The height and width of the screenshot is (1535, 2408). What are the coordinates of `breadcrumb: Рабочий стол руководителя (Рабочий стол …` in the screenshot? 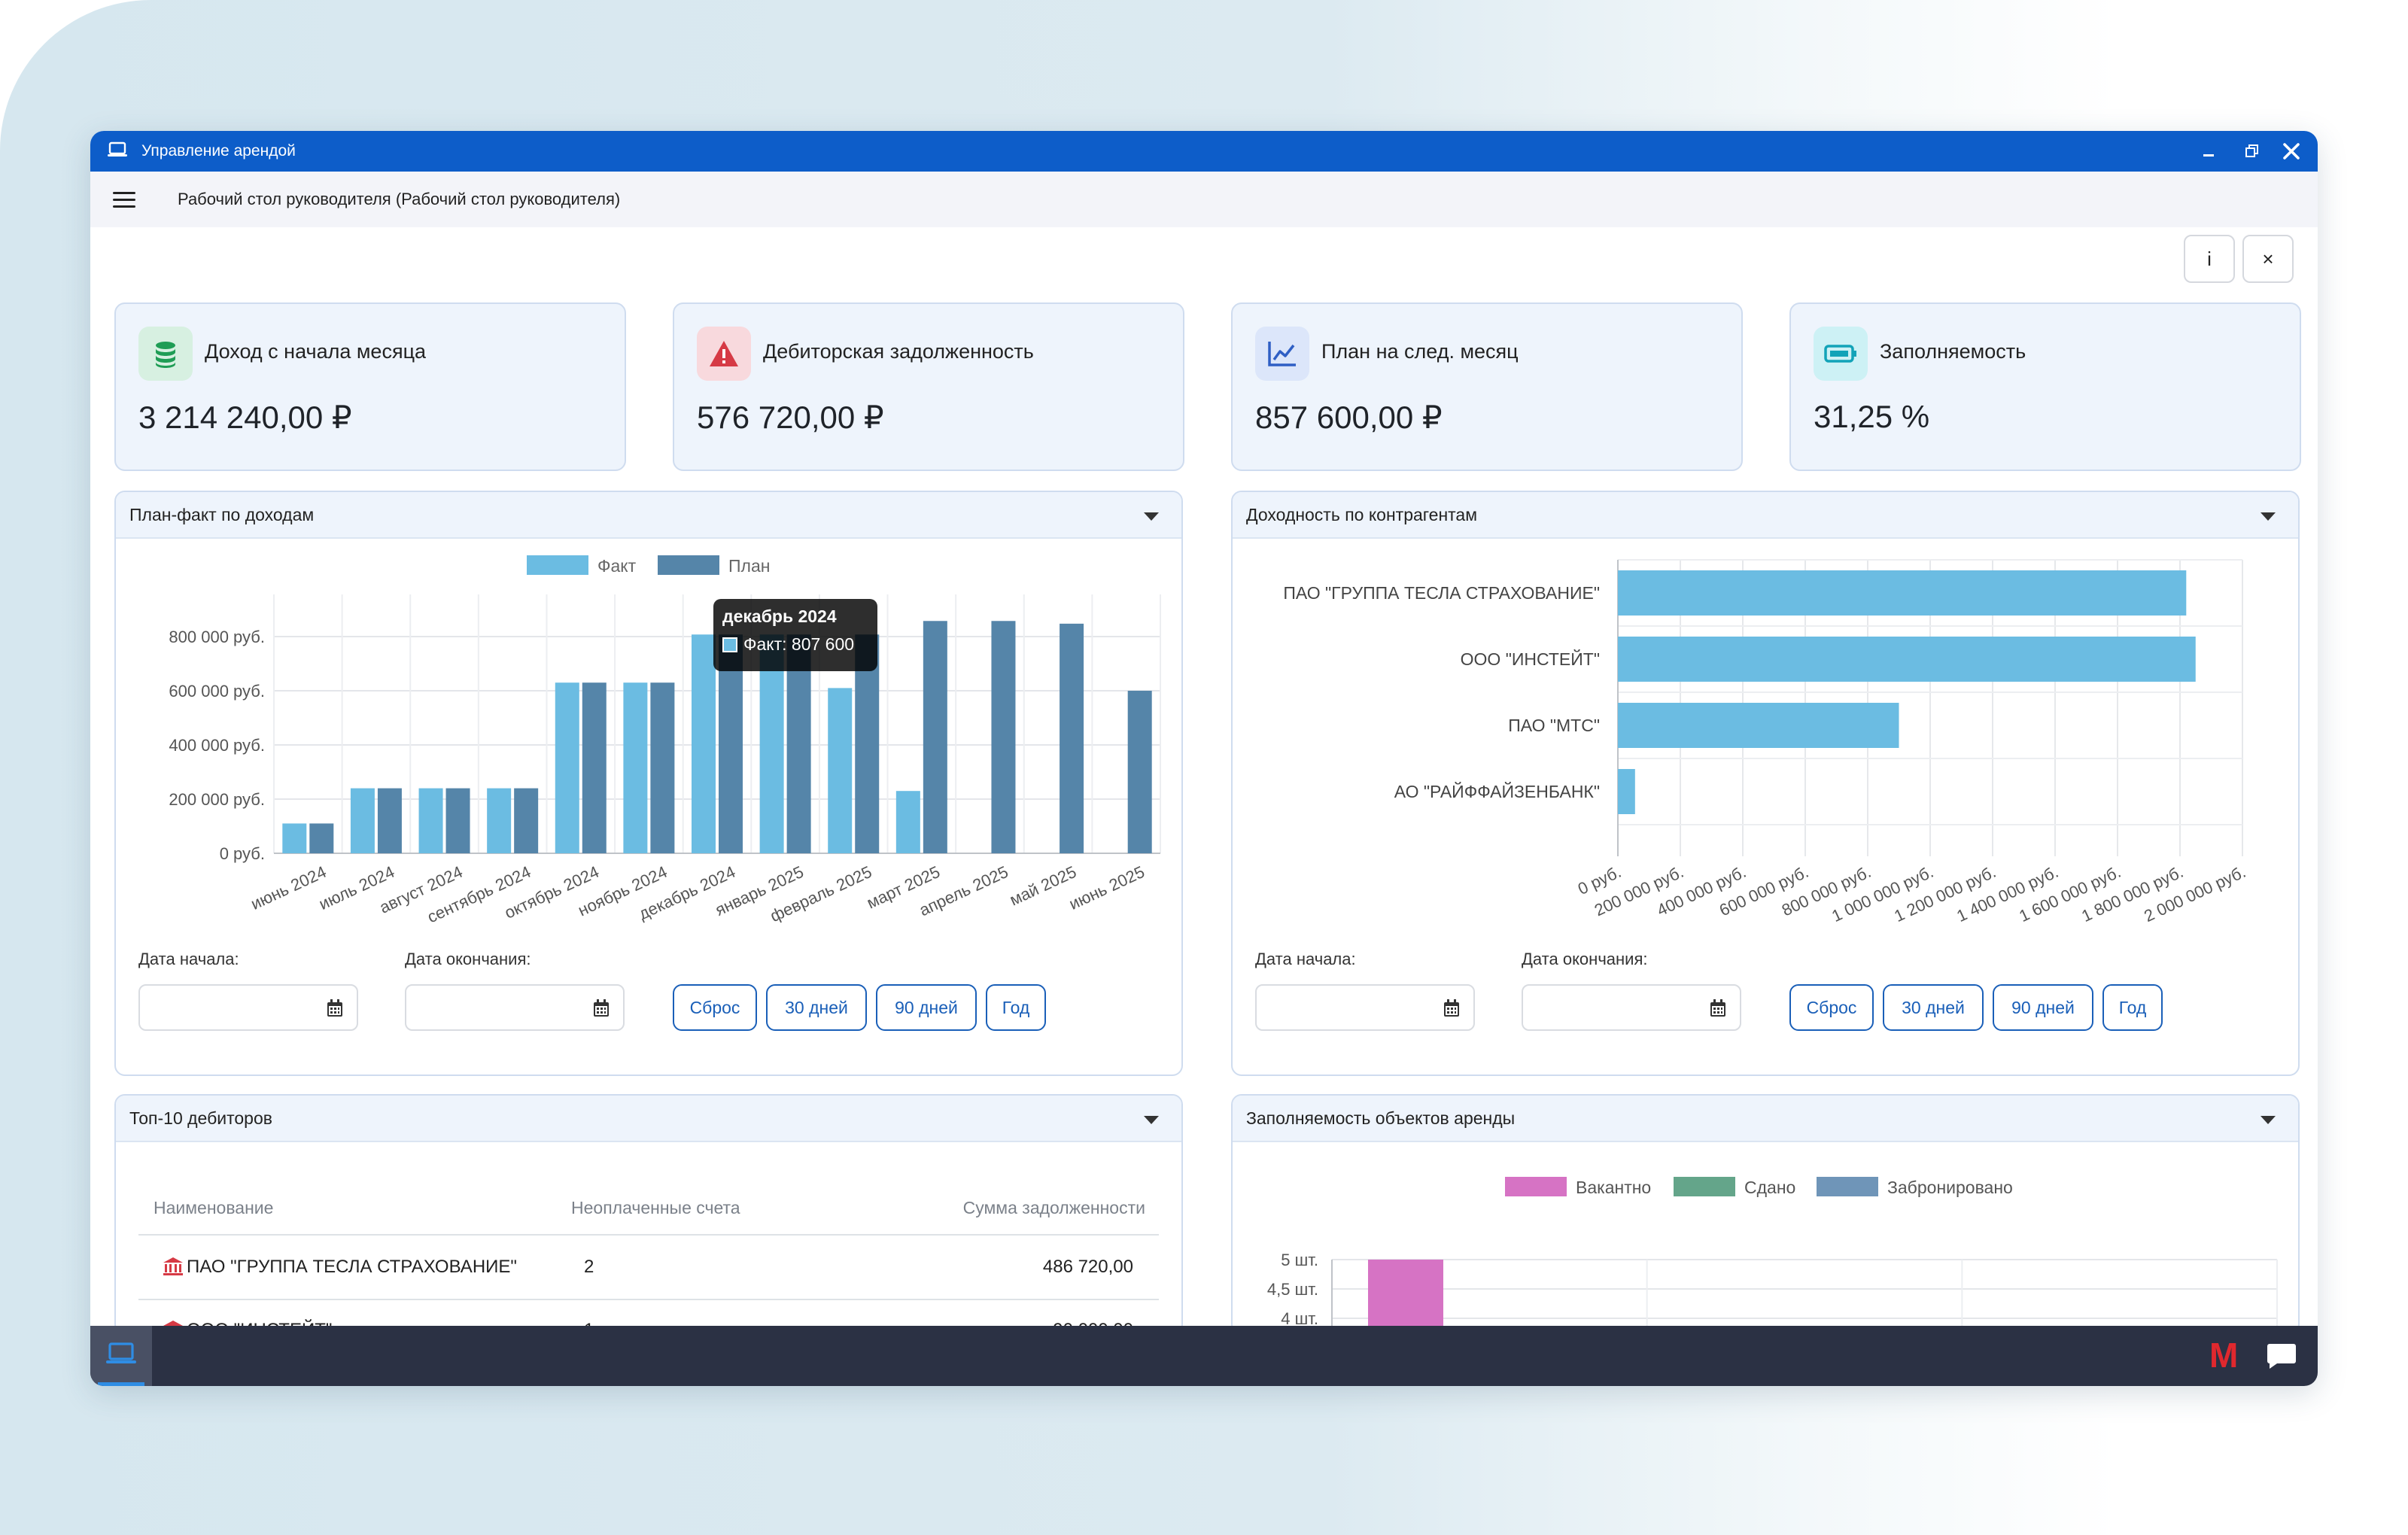 It's located at (399, 199).